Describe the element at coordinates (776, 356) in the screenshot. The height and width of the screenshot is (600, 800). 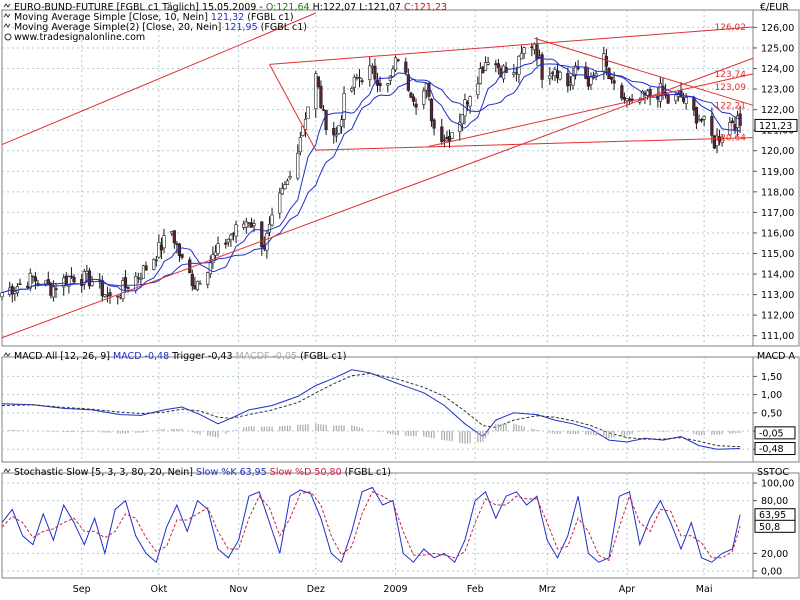
I see `macd-axis-title: MACD A` at that location.